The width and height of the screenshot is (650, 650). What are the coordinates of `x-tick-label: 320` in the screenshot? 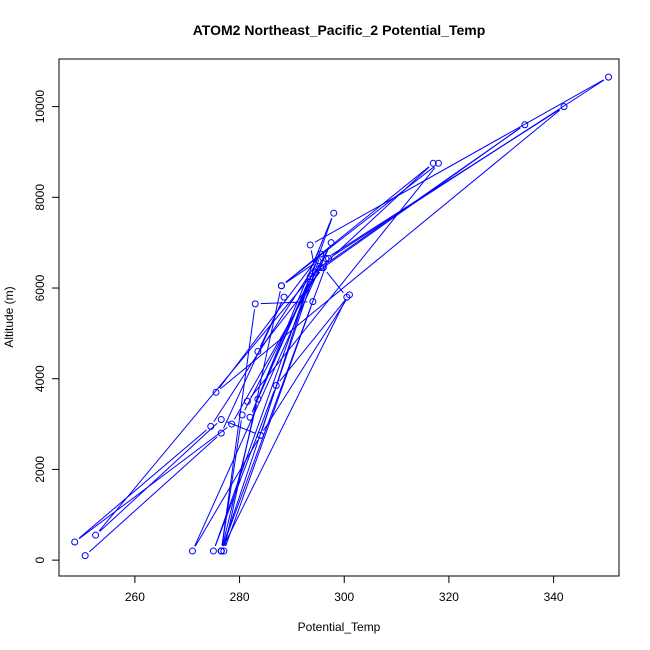 It's located at (449, 597).